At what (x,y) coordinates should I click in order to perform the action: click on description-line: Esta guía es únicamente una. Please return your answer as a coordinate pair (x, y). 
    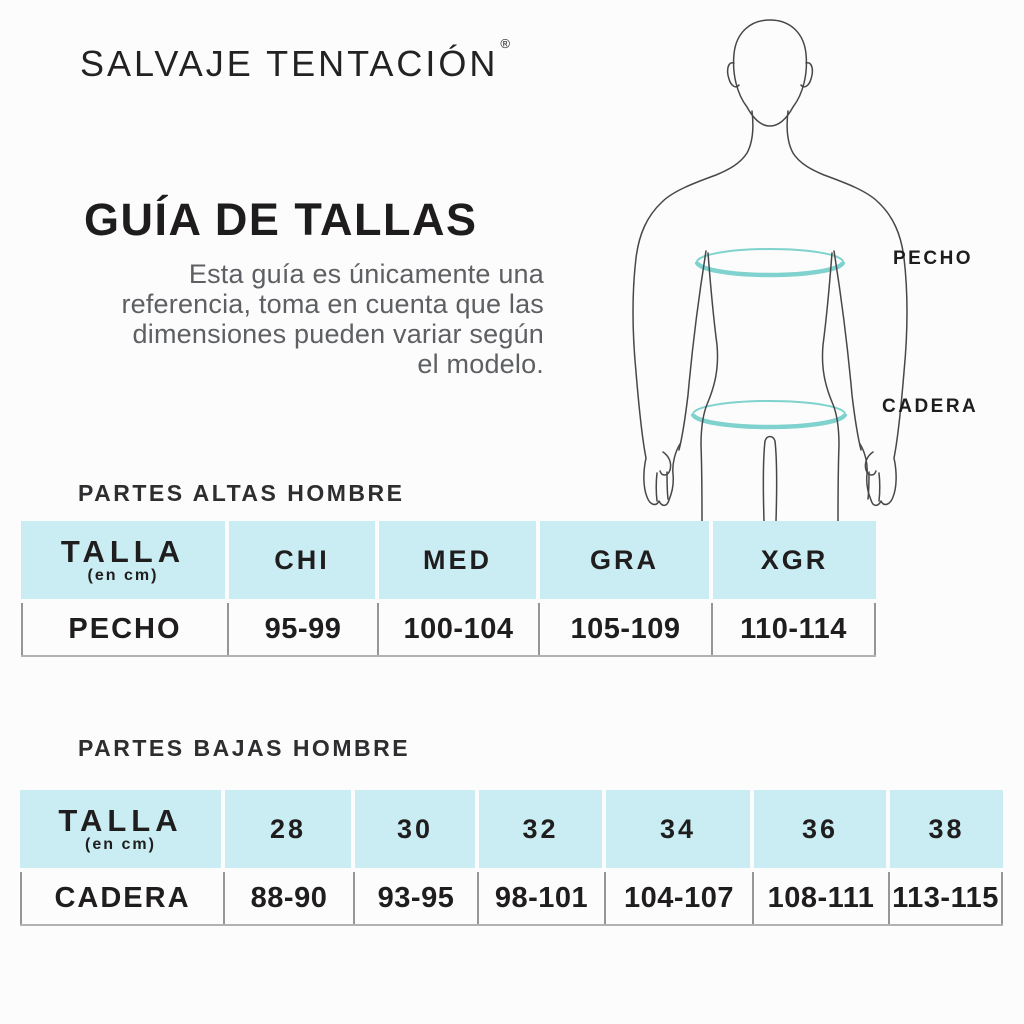
    Looking at the image, I should click on (366, 274).